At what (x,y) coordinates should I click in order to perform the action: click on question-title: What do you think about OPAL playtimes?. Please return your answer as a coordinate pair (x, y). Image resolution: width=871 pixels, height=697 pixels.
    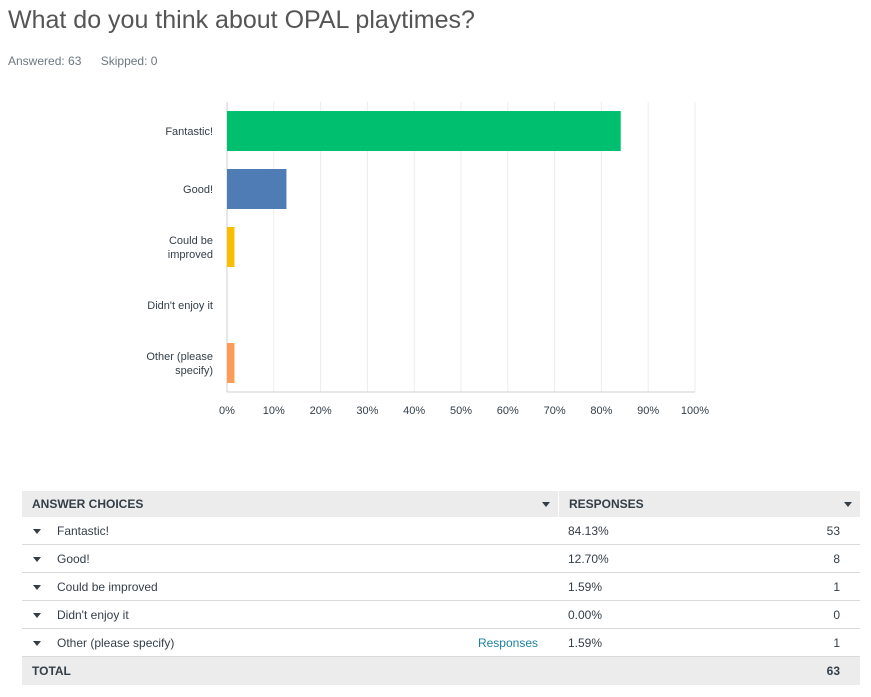
    Looking at the image, I should click on (241, 20).